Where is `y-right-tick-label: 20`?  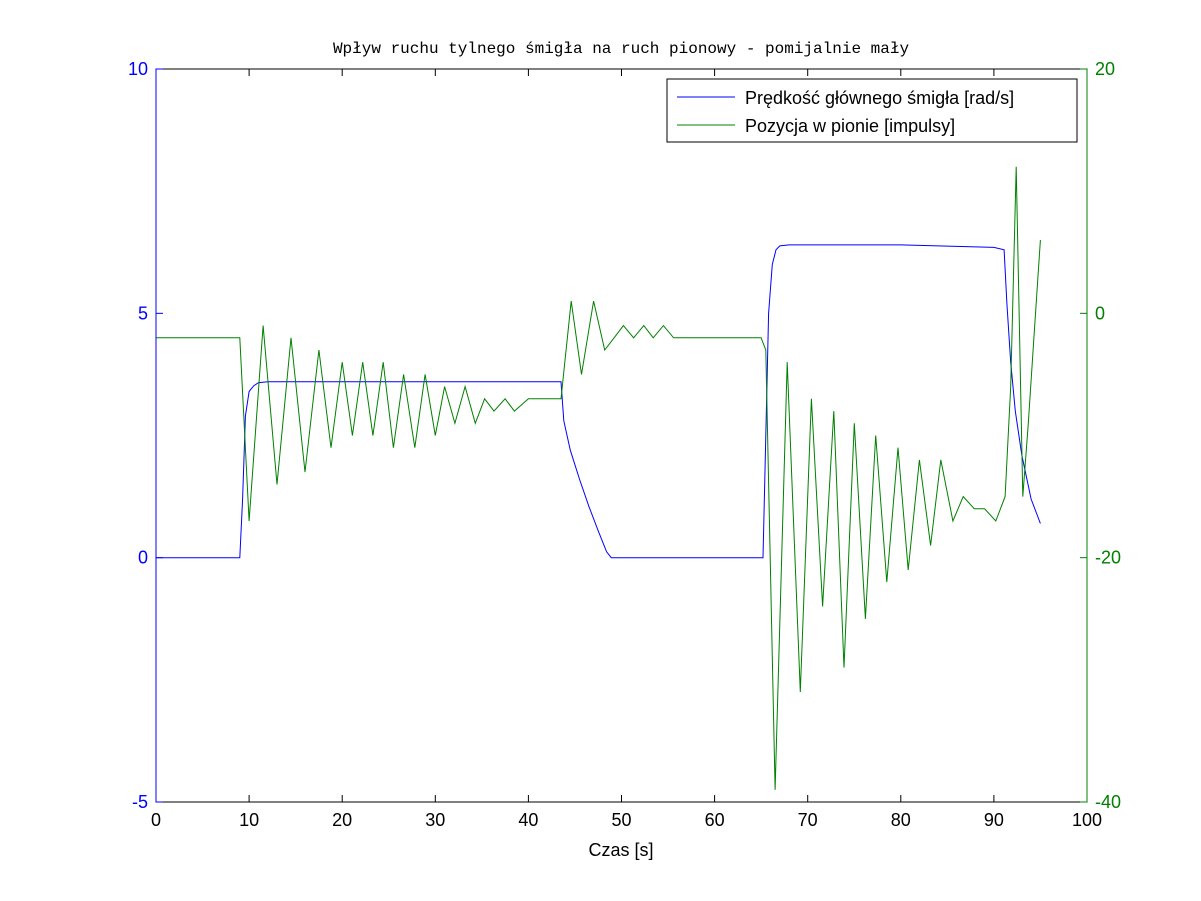 y-right-tick-label: 20 is located at coordinates (1105, 69).